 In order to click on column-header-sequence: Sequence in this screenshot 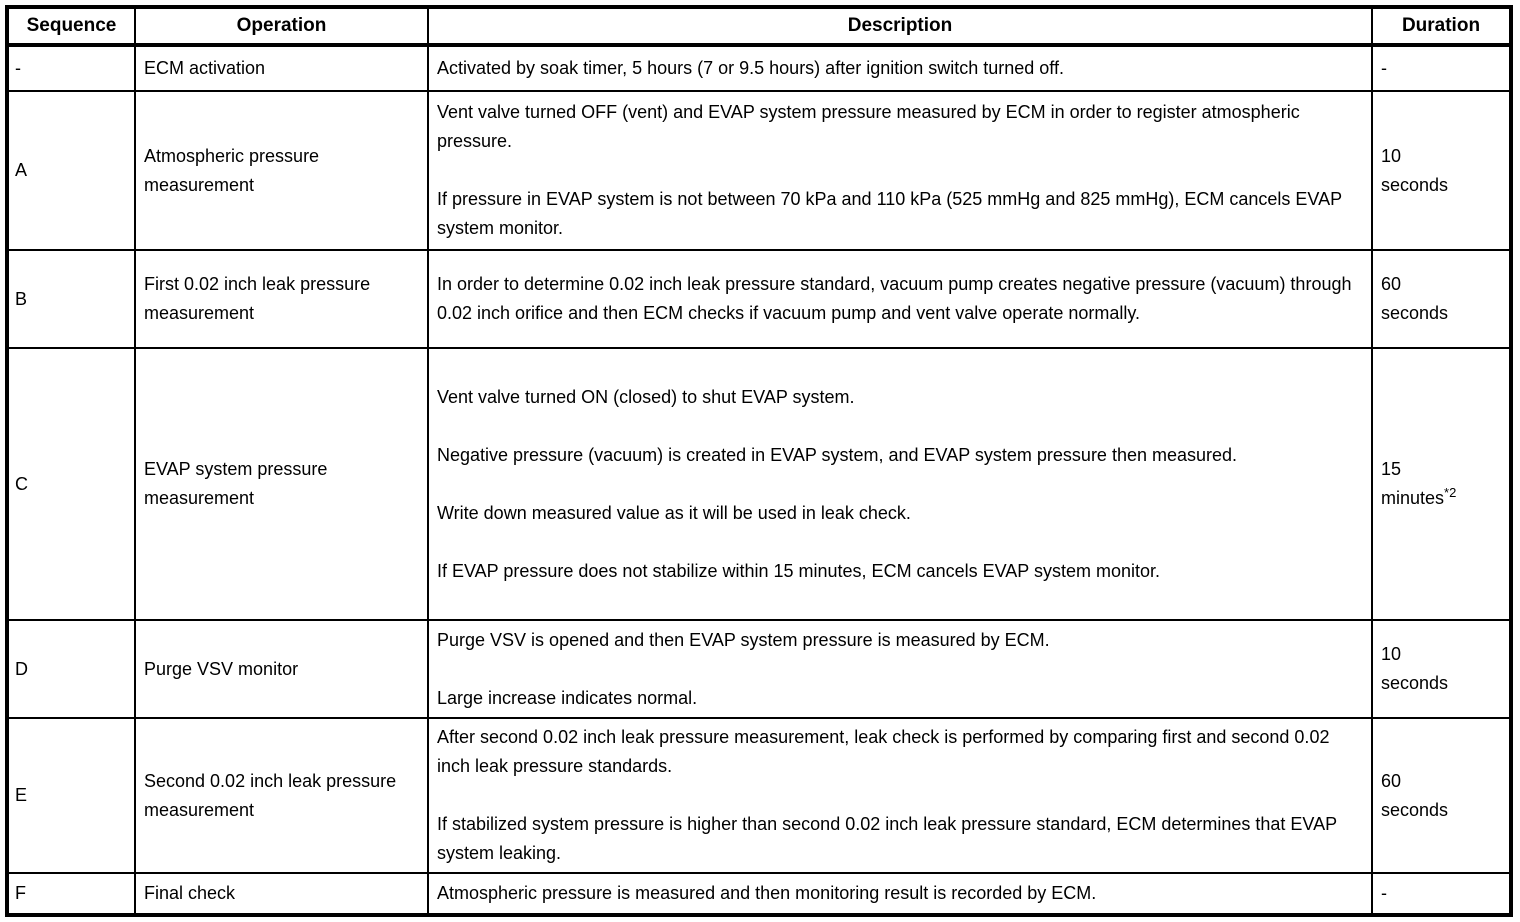, I will do `click(71, 26)`.